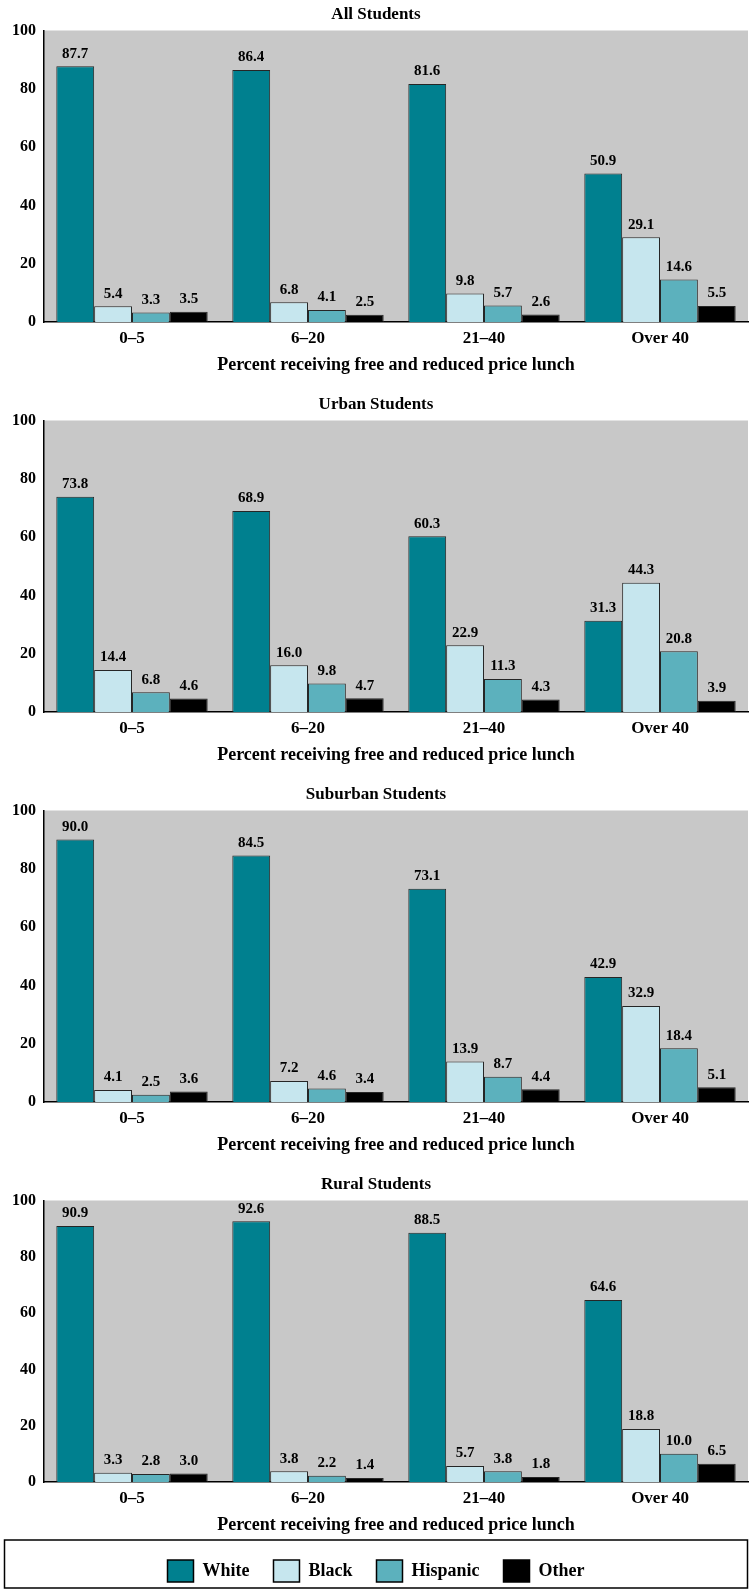 Image resolution: width=752 pixels, height=1596 pixels. What do you see at coordinates (75, 1212) in the screenshot?
I see `data-label: 90.9` at bounding box center [75, 1212].